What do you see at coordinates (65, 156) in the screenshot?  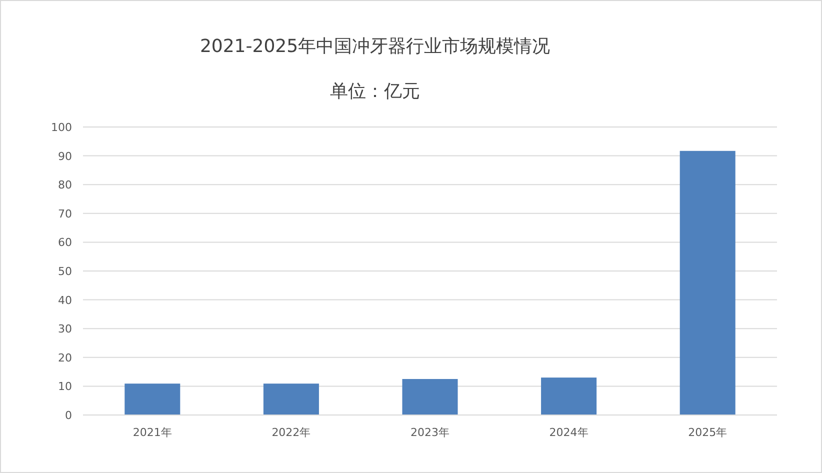 I see `y-tick-label: 90` at bounding box center [65, 156].